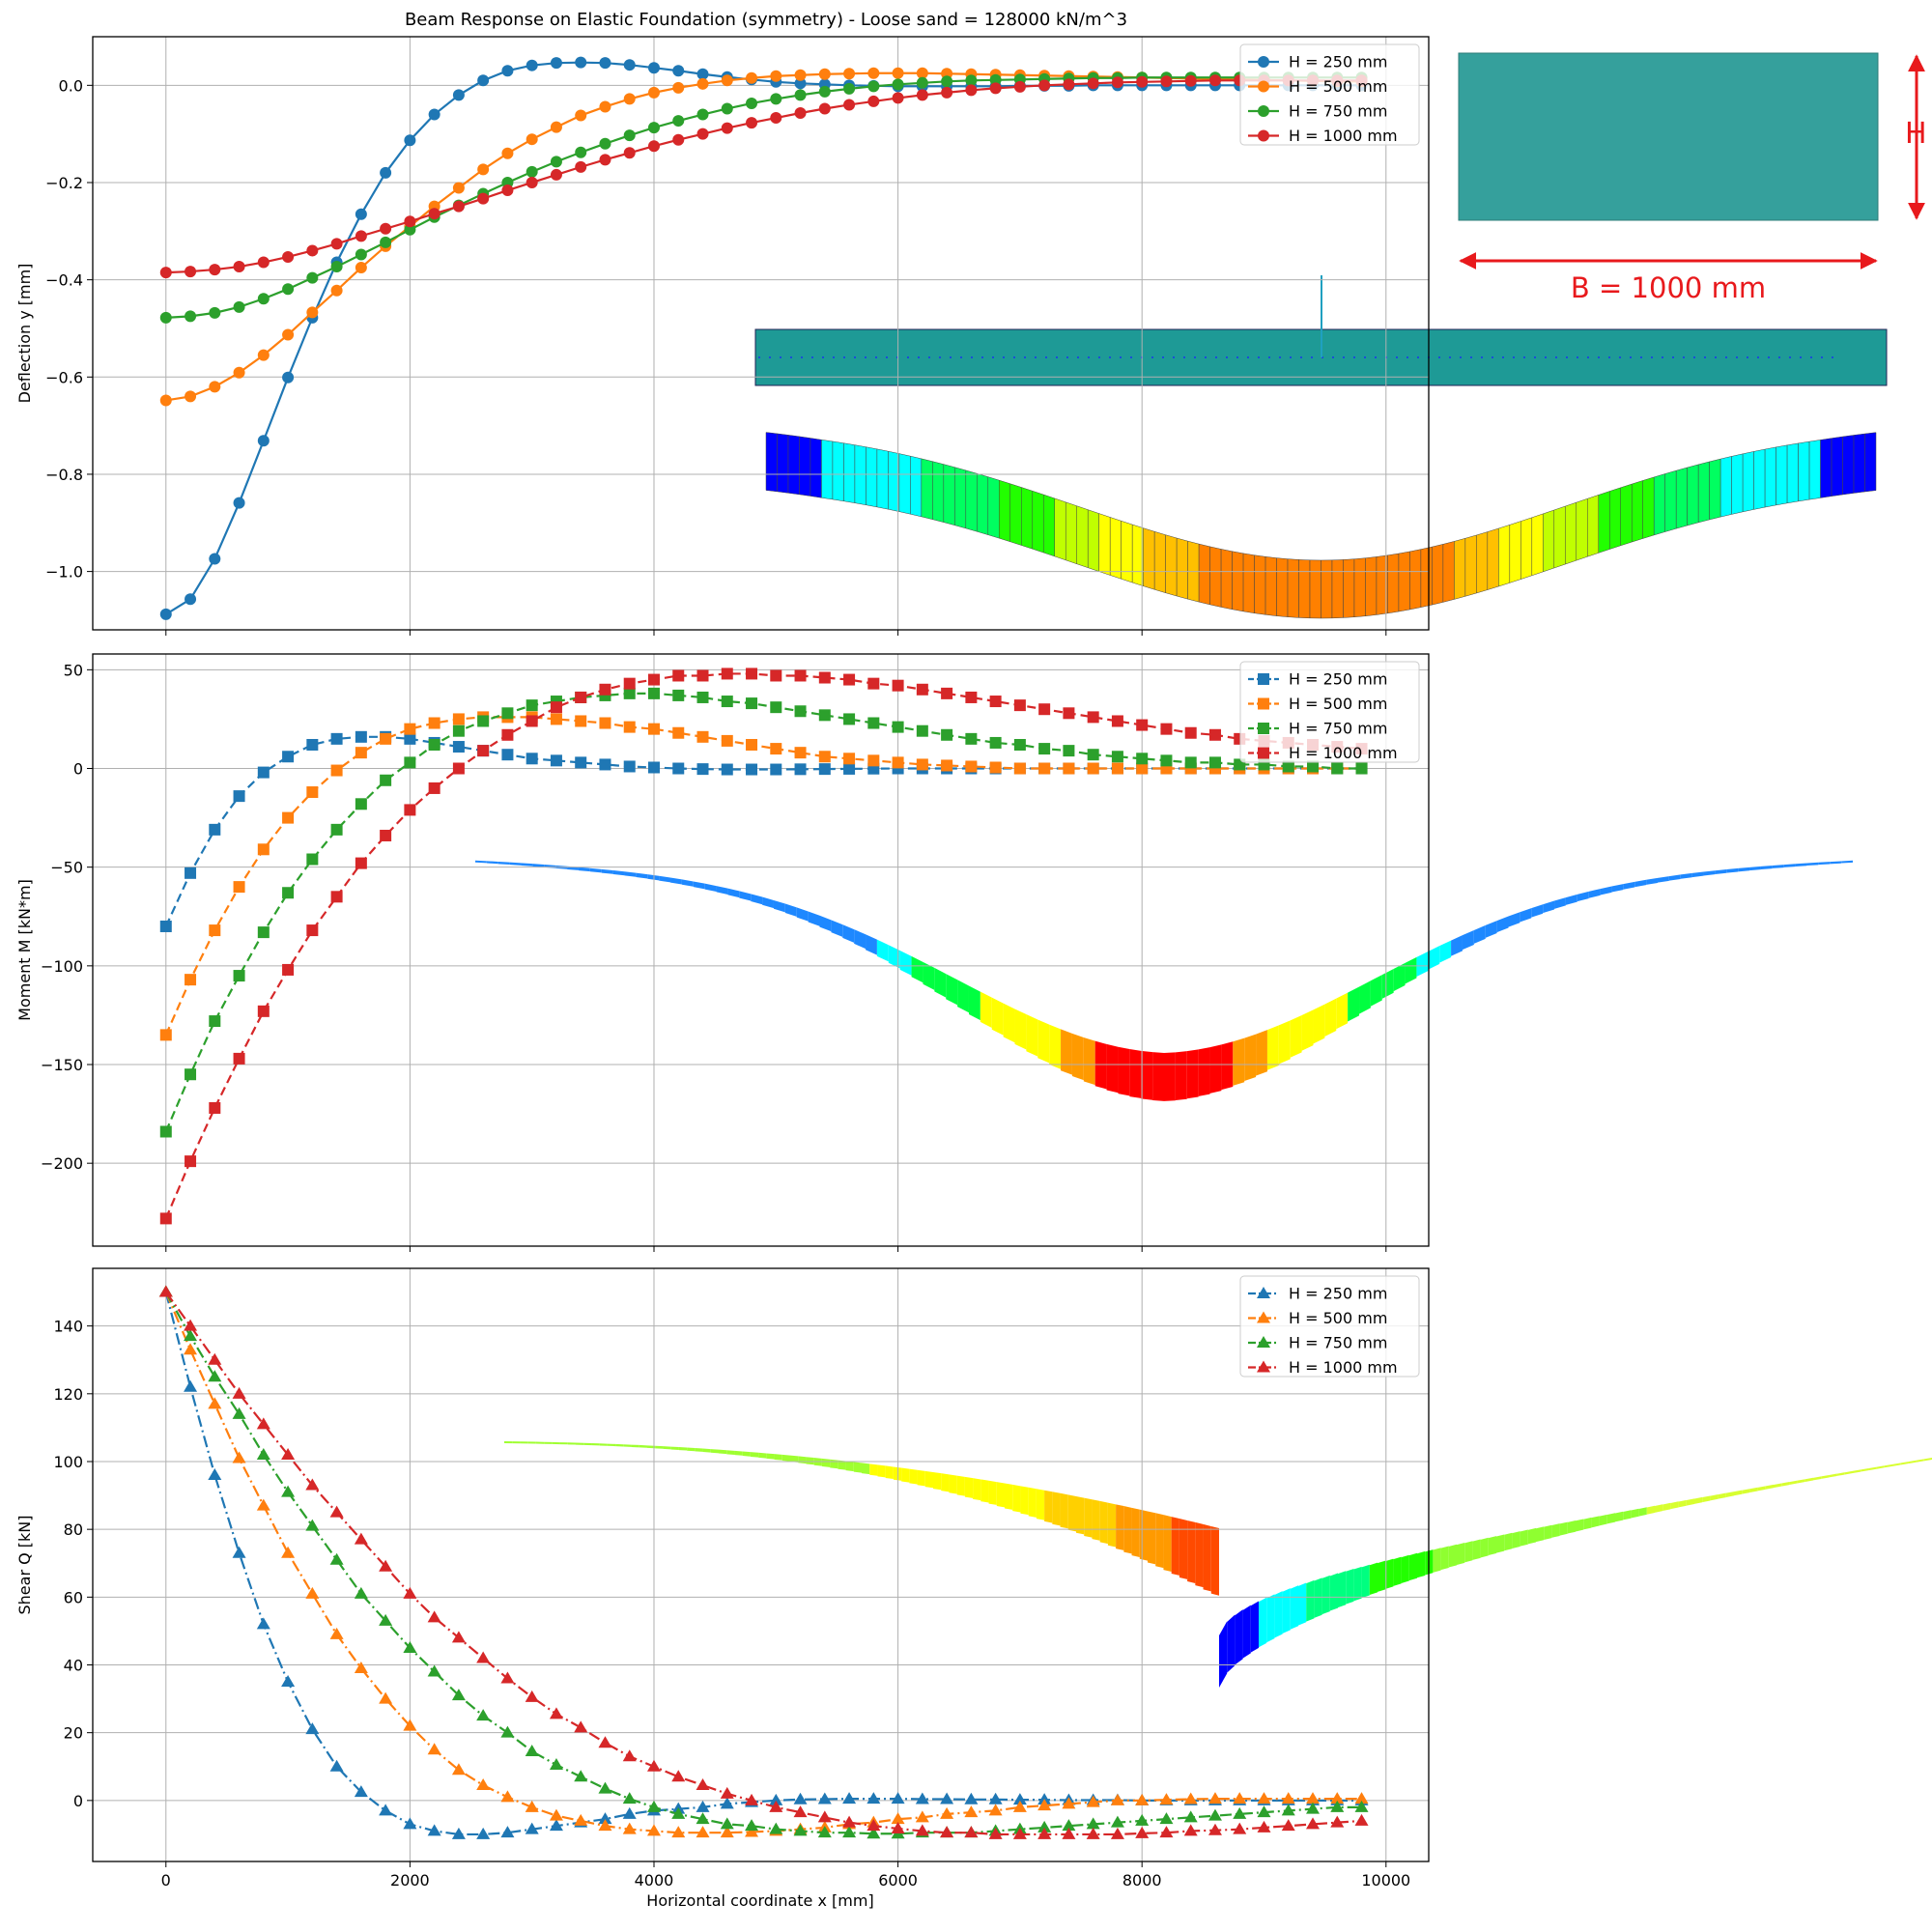  Describe the element at coordinates (1668, 287) in the screenshot. I see `section-width-label: B = 1000 mm` at that location.